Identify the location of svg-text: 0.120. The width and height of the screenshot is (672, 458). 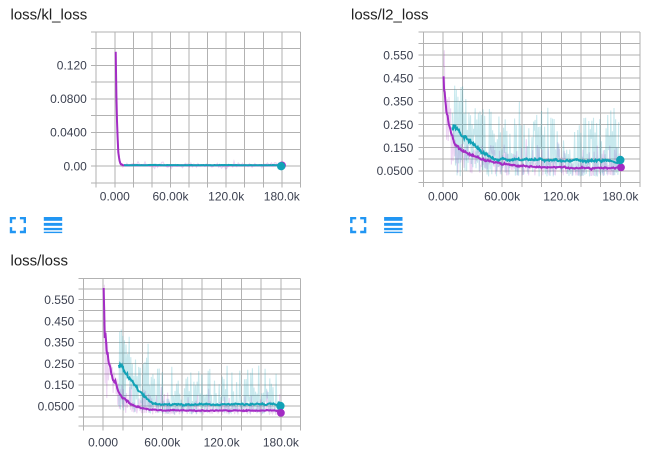
(72, 66).